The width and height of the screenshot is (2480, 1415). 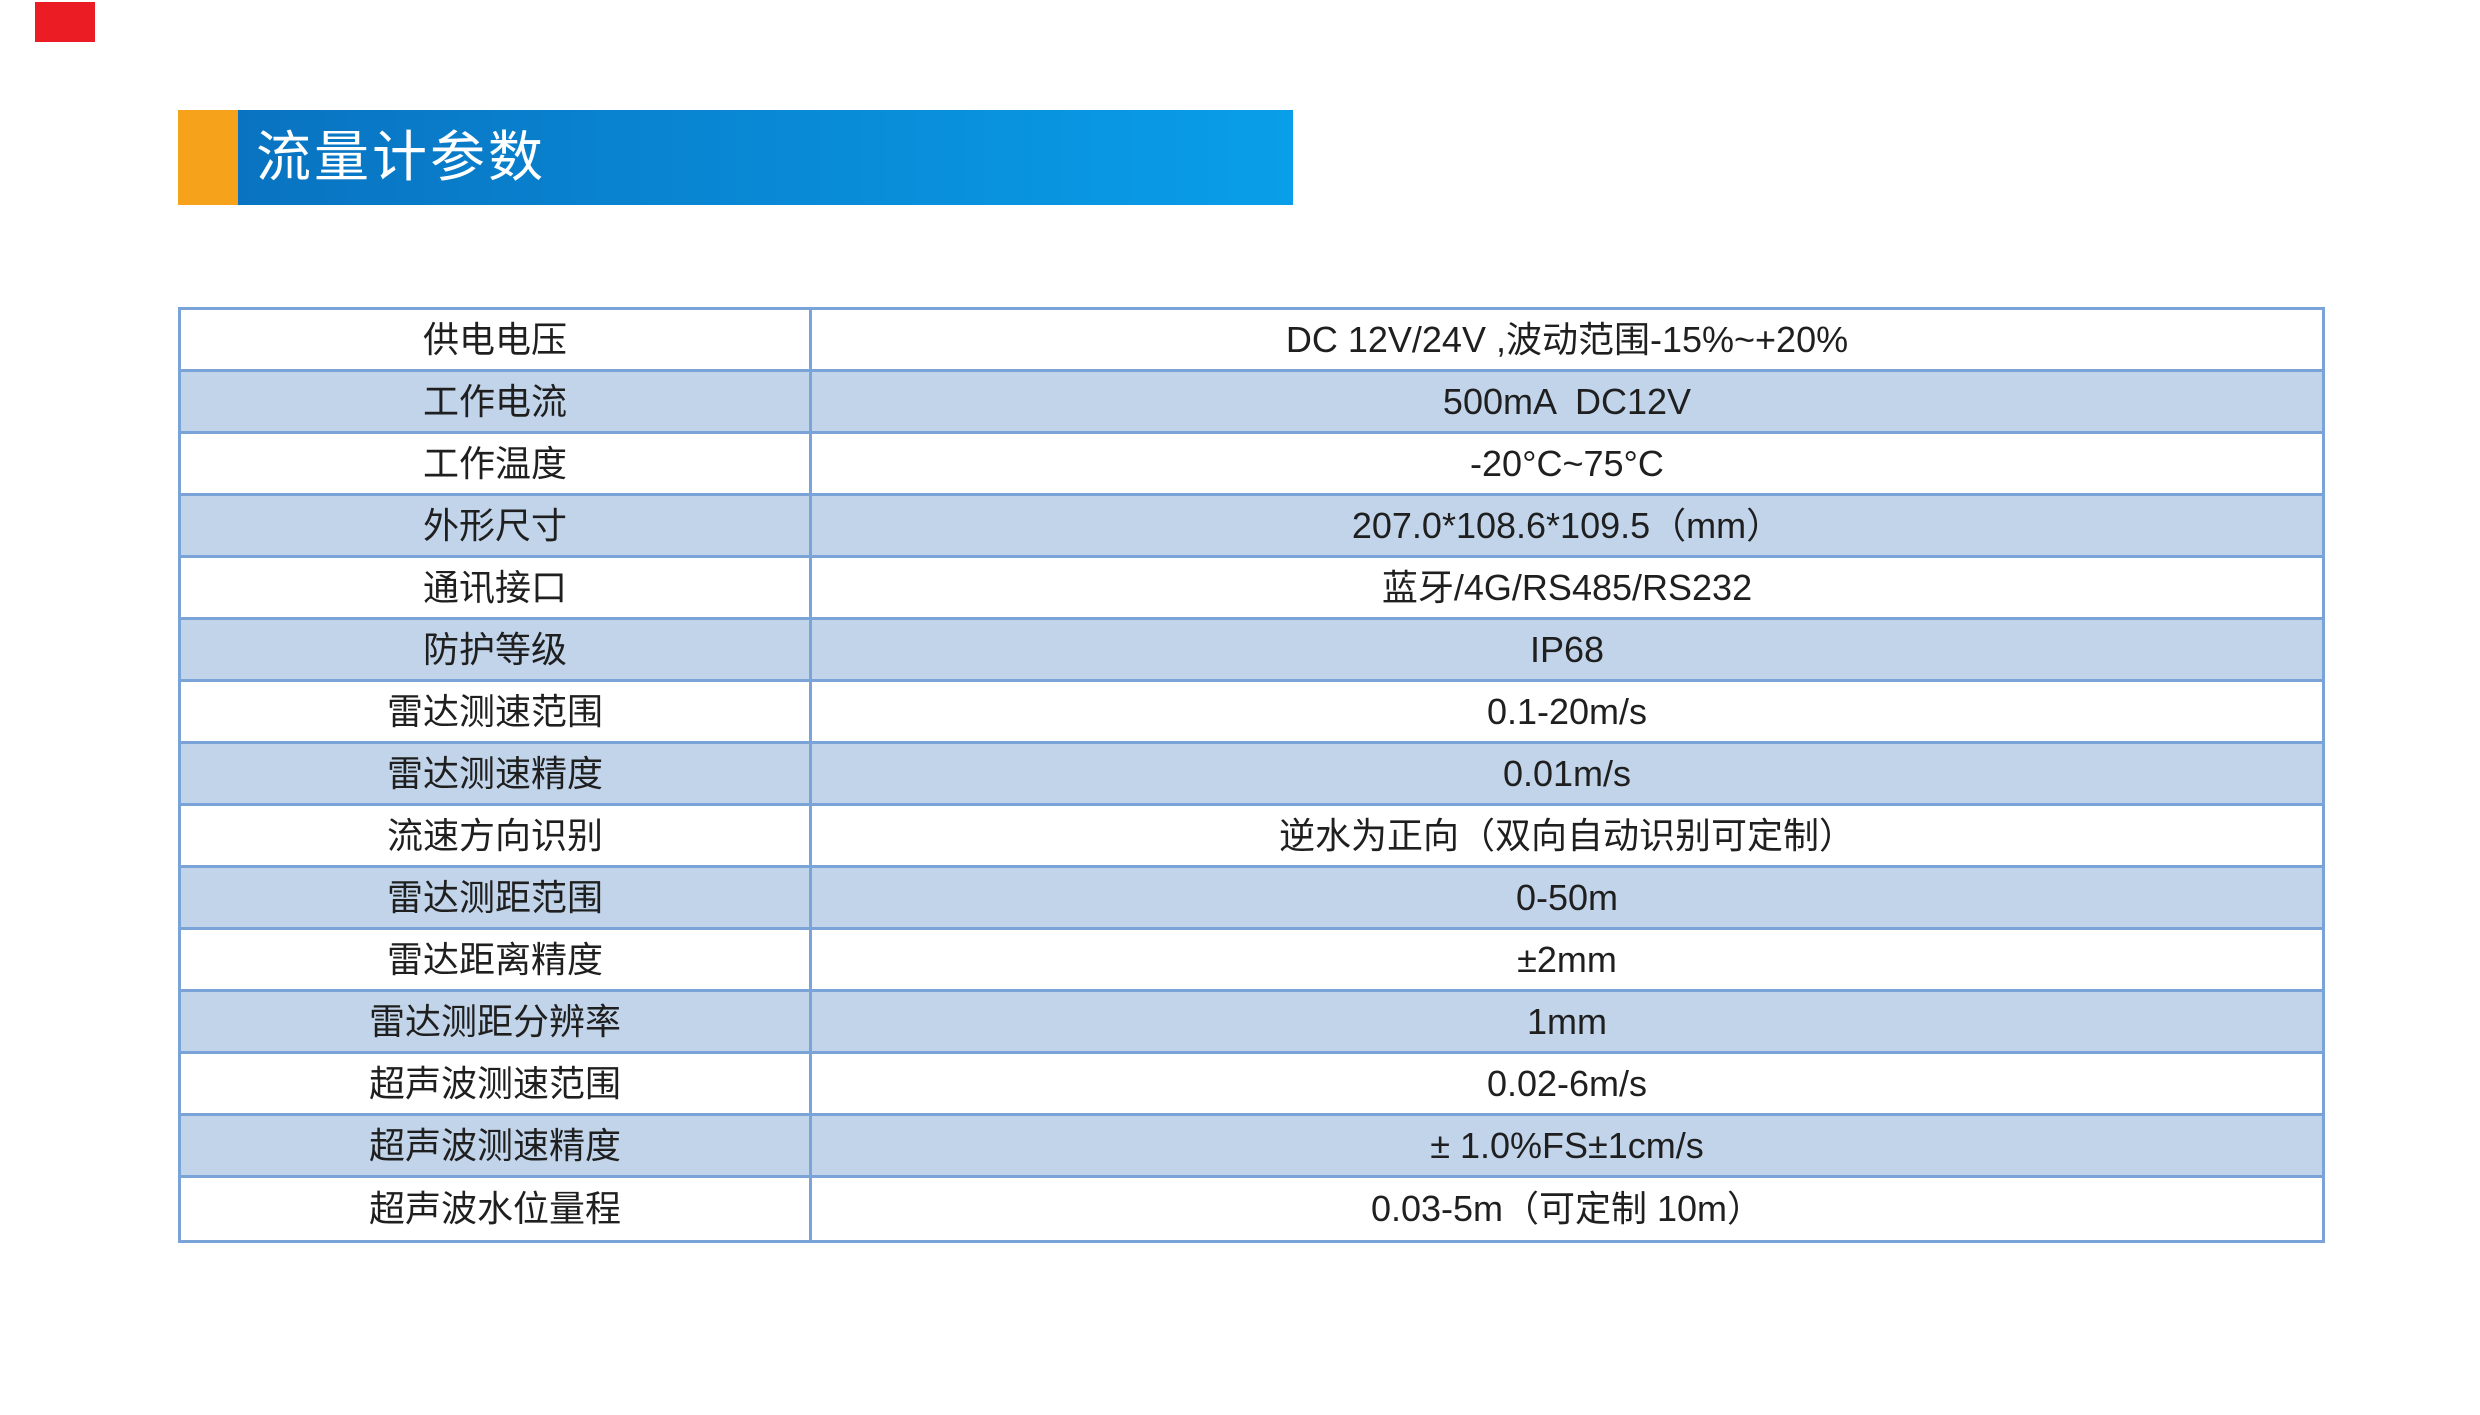 I want to click on param-label: 工作电流, so click(x=496, y=401).